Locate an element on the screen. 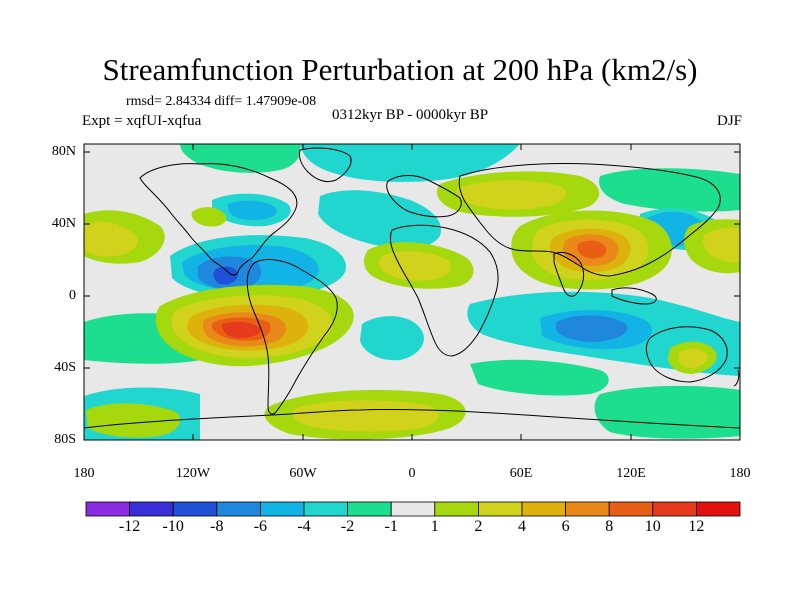 This screenshot has width=800, height=600. lon-label-180e: 180 is located at coordinates (740, 473).